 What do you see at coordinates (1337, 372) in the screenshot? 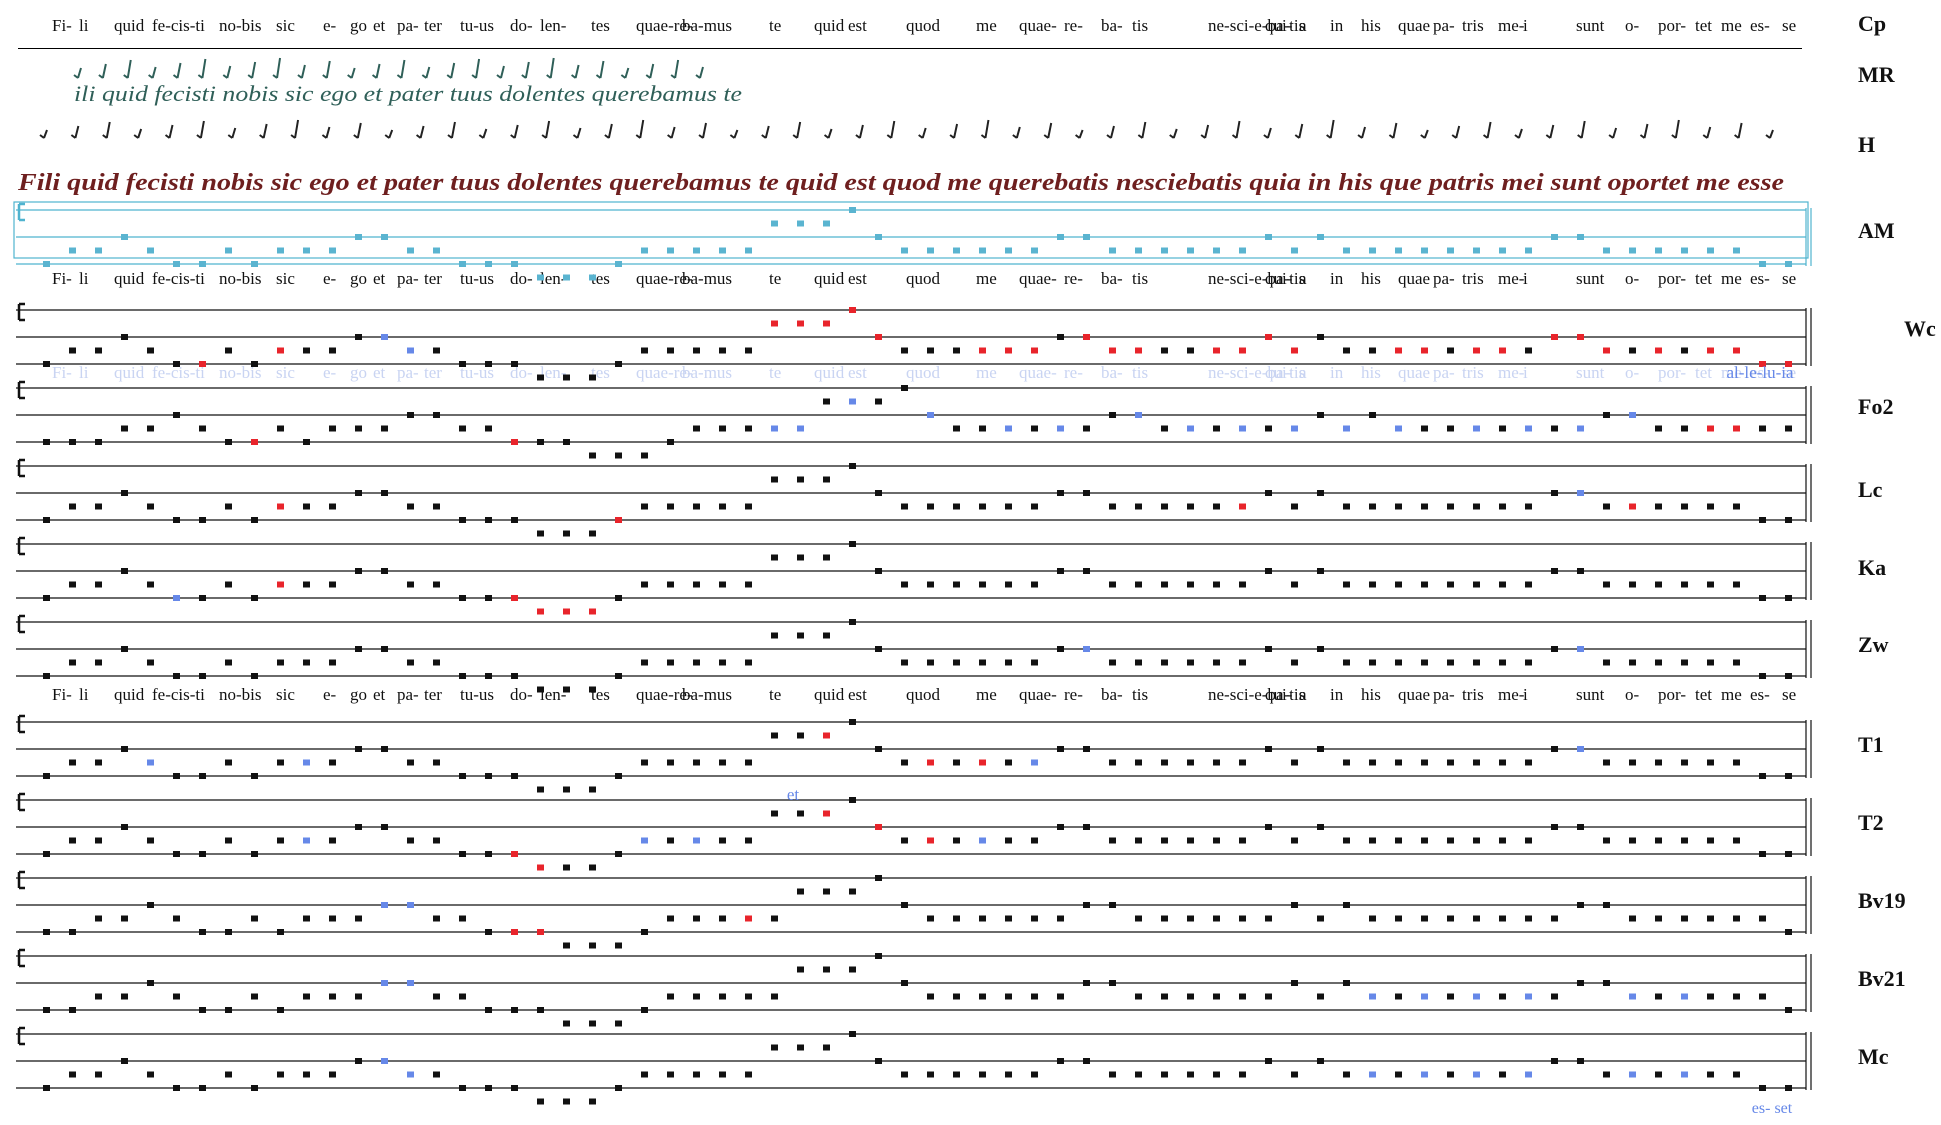
I see `fo2-faded-syllable: in` at bounding box center [1337, 372].